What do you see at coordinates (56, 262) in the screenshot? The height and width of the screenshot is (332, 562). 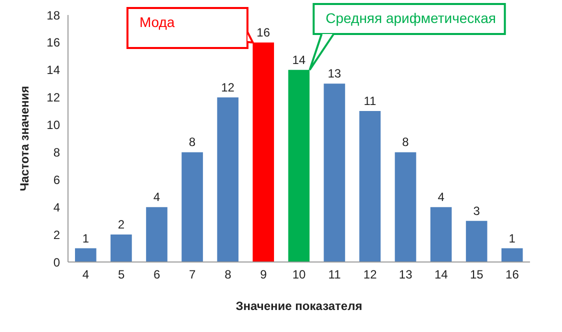 I see `y-tick-label: 0` at bounding box center [56, 262].